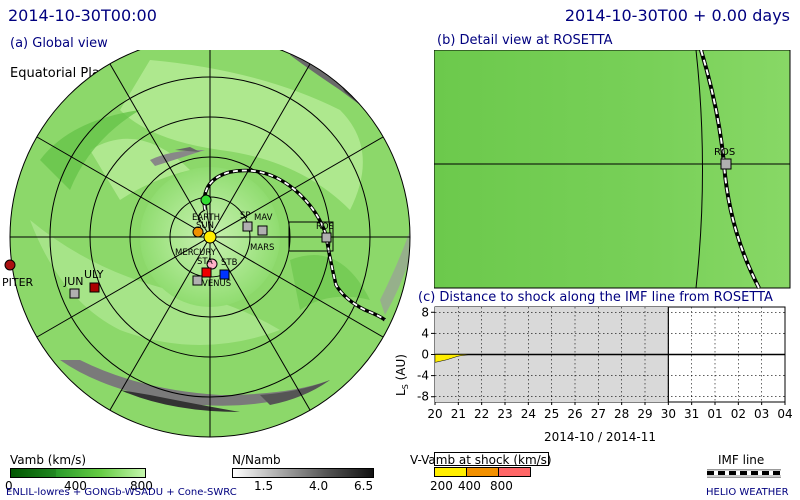 This screenshot has width=800, height=500. Describe the element at coordinates (525, 40) in the screenshot. I see `panel-b-title: (b) Detail view at ROSETTA` at that location.